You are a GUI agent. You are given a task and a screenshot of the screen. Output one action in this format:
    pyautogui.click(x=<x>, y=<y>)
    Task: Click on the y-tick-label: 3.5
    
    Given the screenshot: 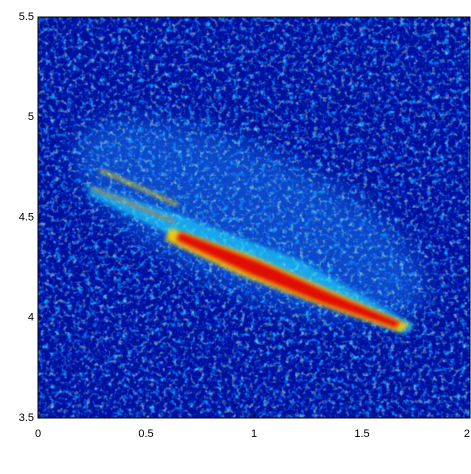 What is the action you would take?
    pyautogui.click(x=26, y=418)
    